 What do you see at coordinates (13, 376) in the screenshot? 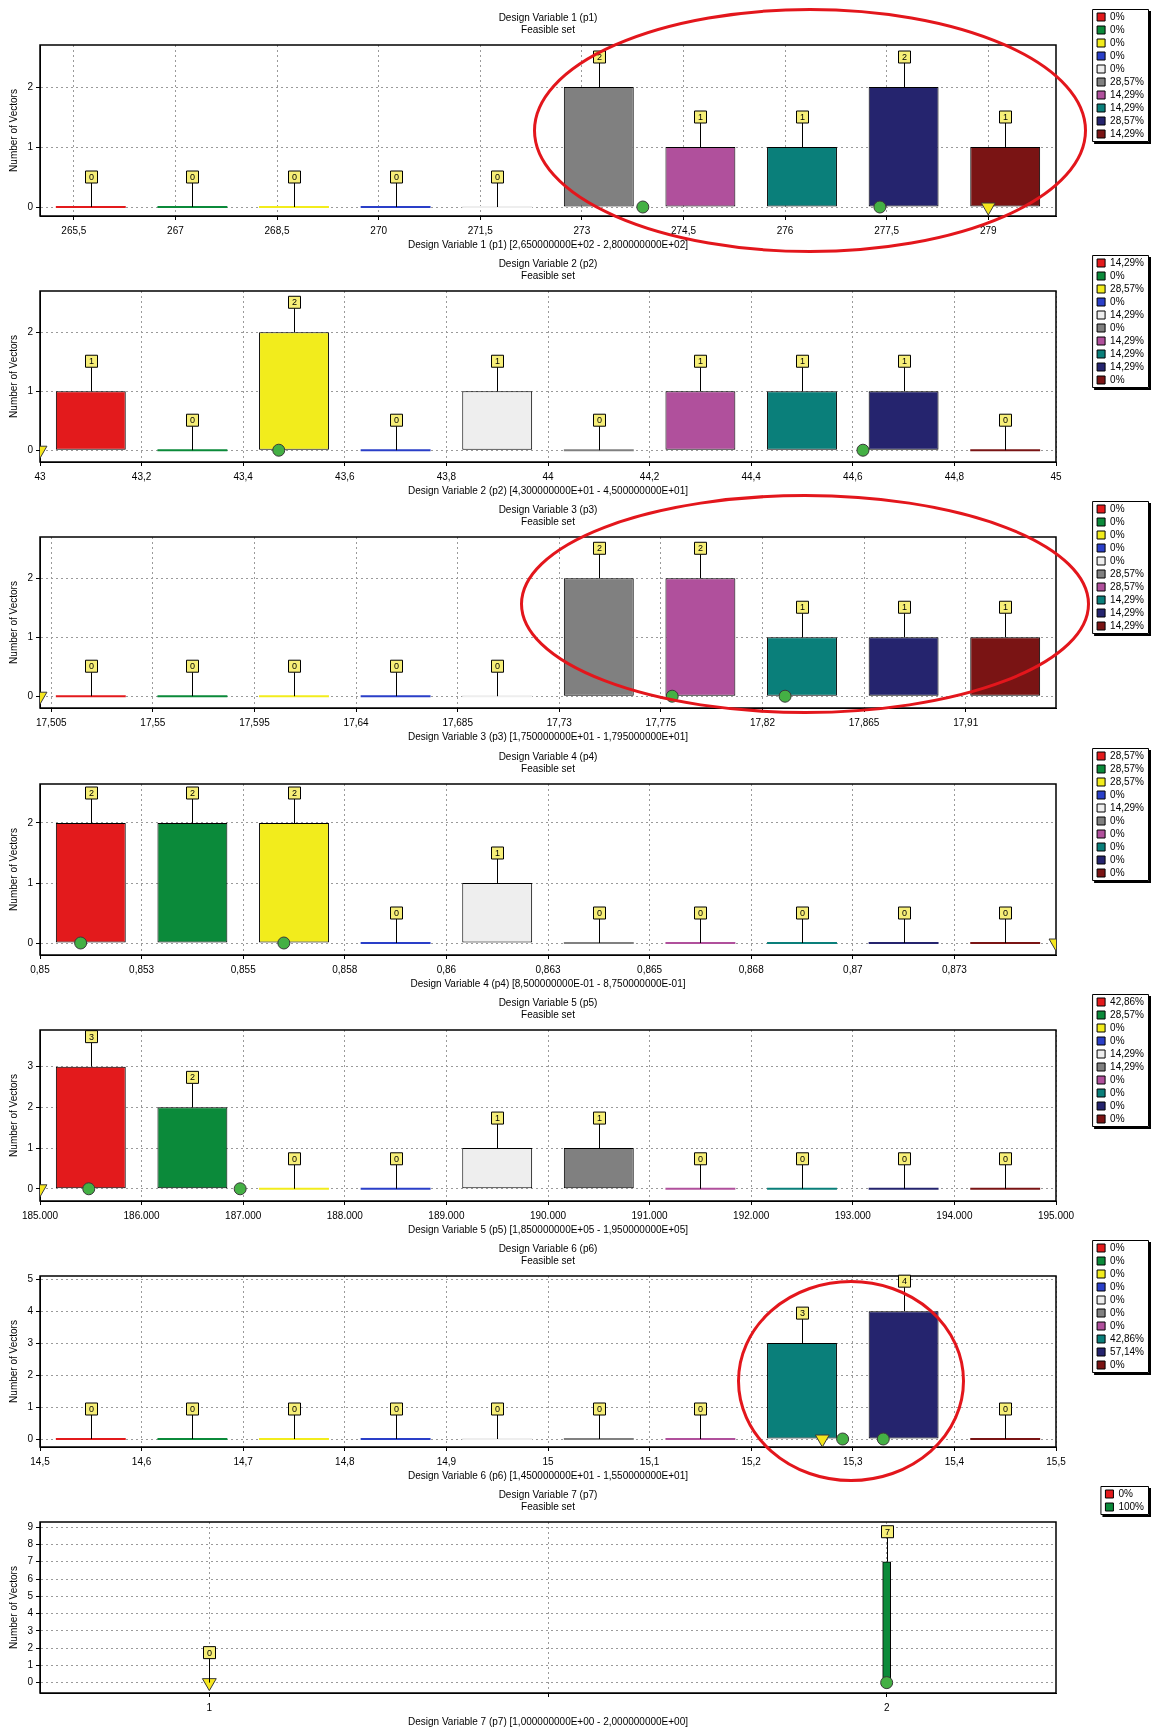
I see `y-axis-title: Number of Vectors` at bounding box center [13, 376].